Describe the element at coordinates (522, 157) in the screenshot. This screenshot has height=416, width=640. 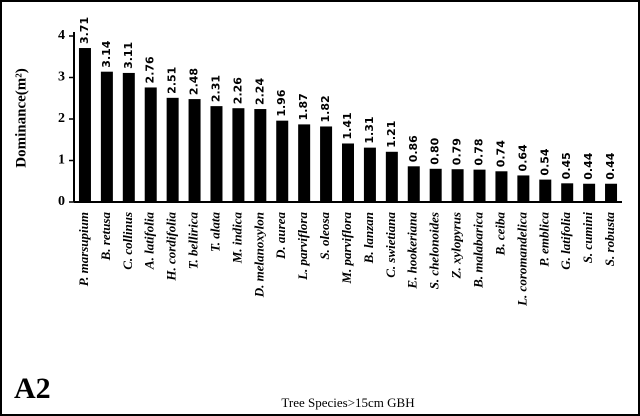
I see `value-label: 0.64` at that location.